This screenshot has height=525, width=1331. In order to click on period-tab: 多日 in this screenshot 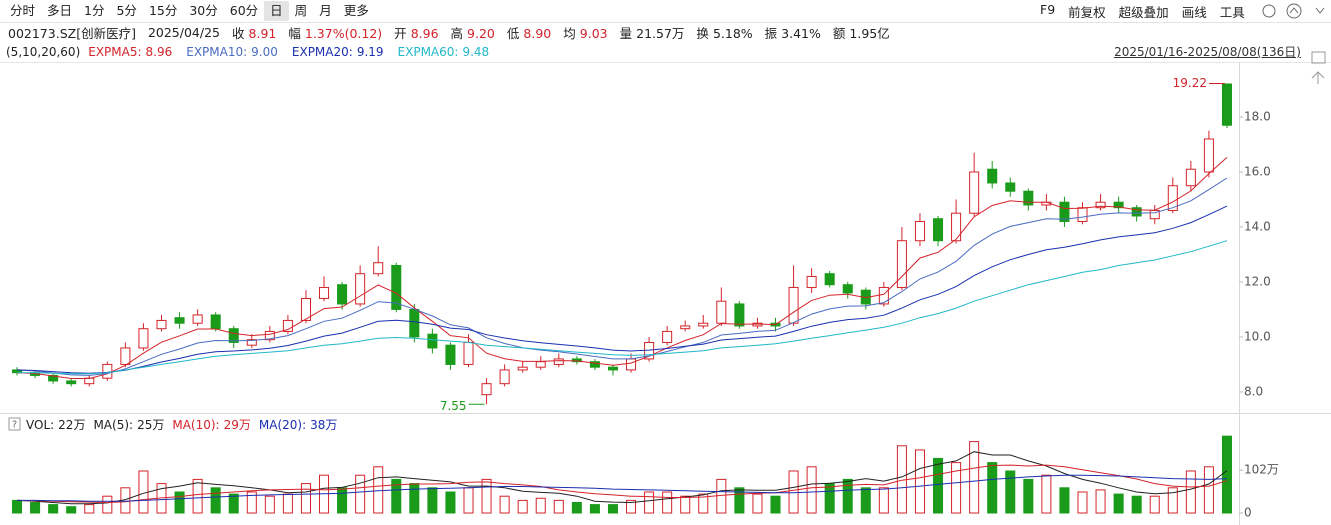, I will do `click(60, 10)`.